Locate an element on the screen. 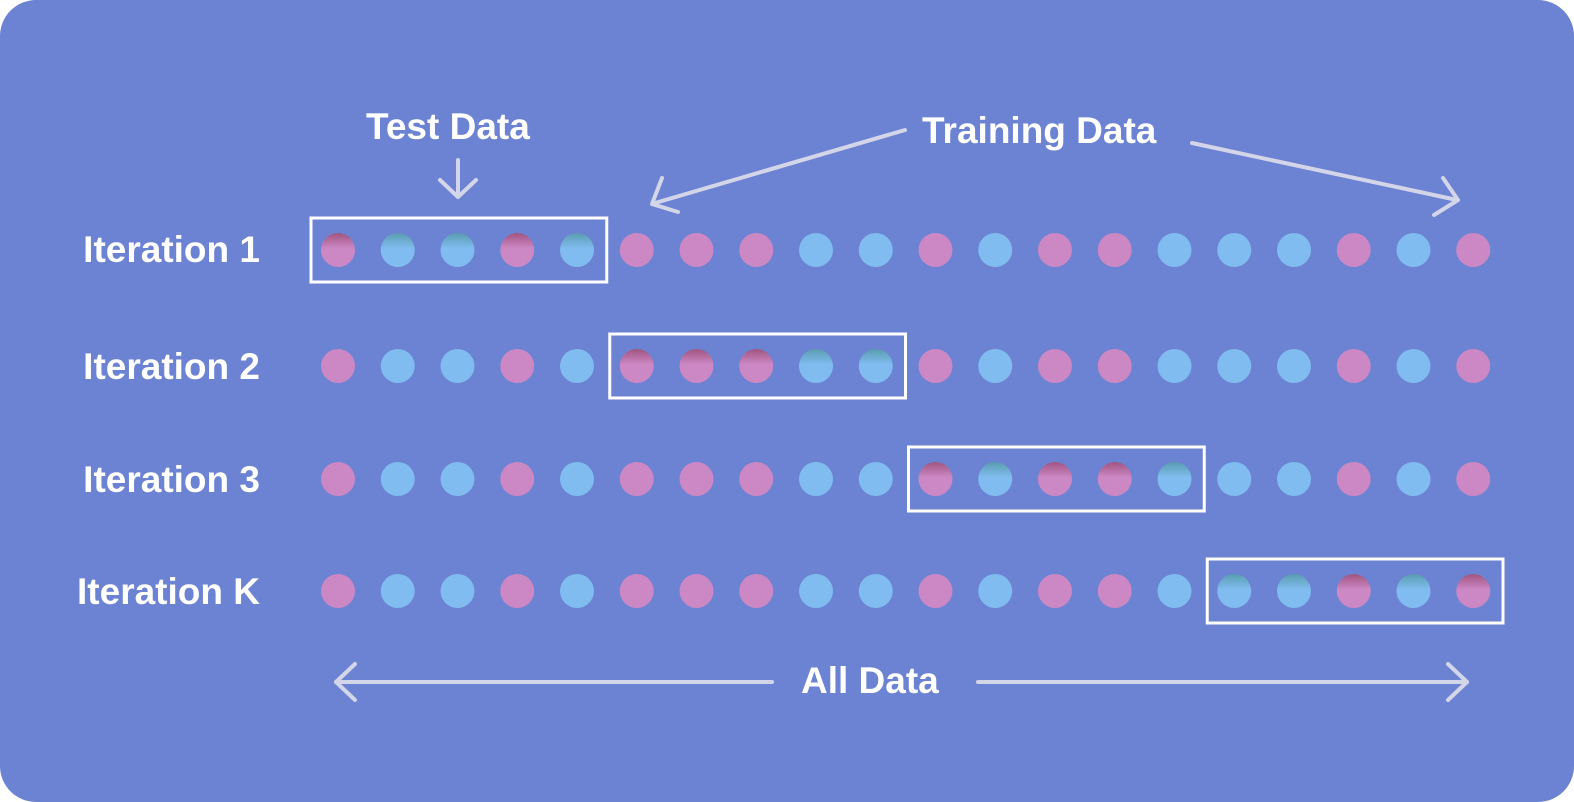 The height and width of the screenshot is (802, 1574). iteration-label: Iteration 1 is located at coordinates (171, 249).